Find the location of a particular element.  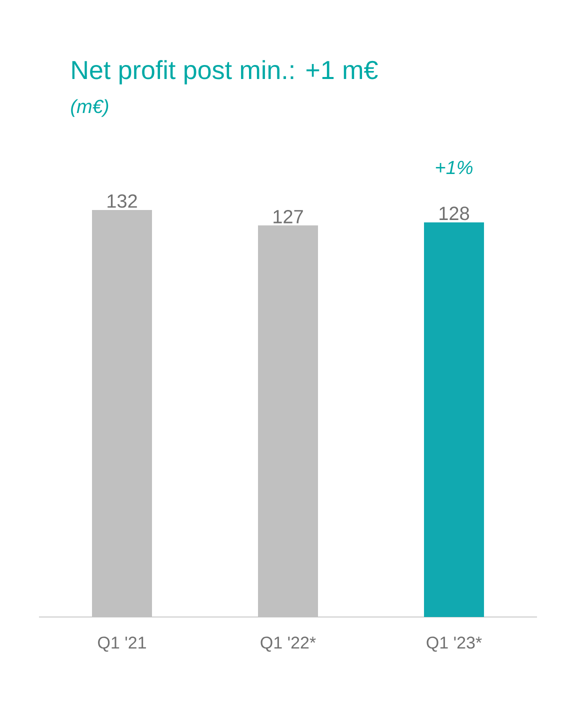

data-label: 132 is located at coordinates (122, 201).